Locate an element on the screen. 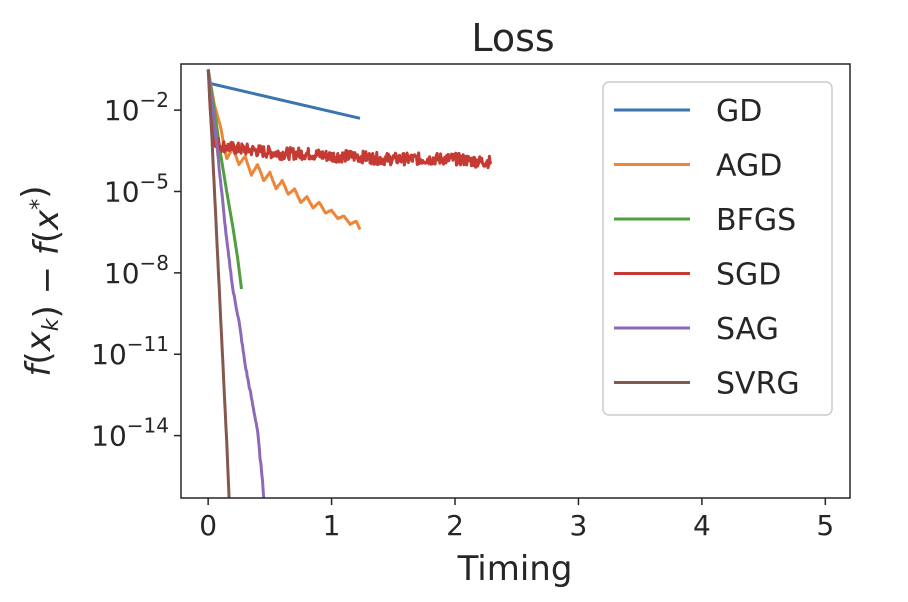 This screenshot has height=602, width=908. y-axis-label: f(xk) − f(x*) is located at coordinates (41, 280).